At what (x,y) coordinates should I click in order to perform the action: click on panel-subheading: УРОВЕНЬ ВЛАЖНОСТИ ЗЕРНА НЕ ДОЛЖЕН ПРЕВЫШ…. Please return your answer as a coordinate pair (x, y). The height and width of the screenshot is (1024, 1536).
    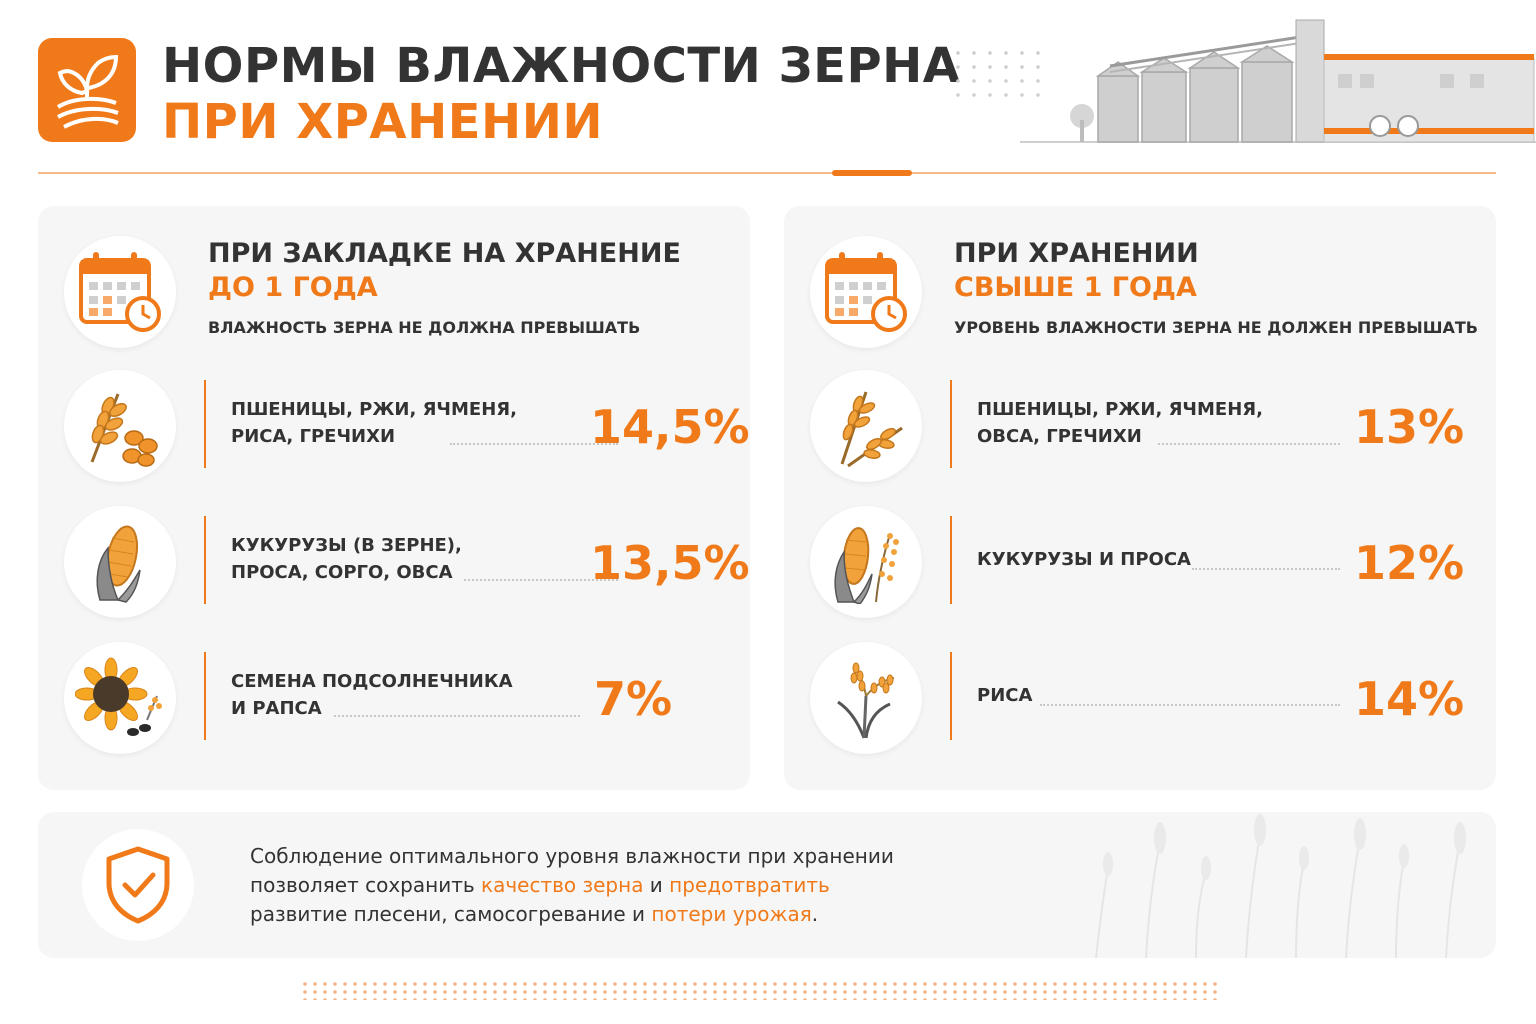
    Looking at the image, I should click on (1216, 327).